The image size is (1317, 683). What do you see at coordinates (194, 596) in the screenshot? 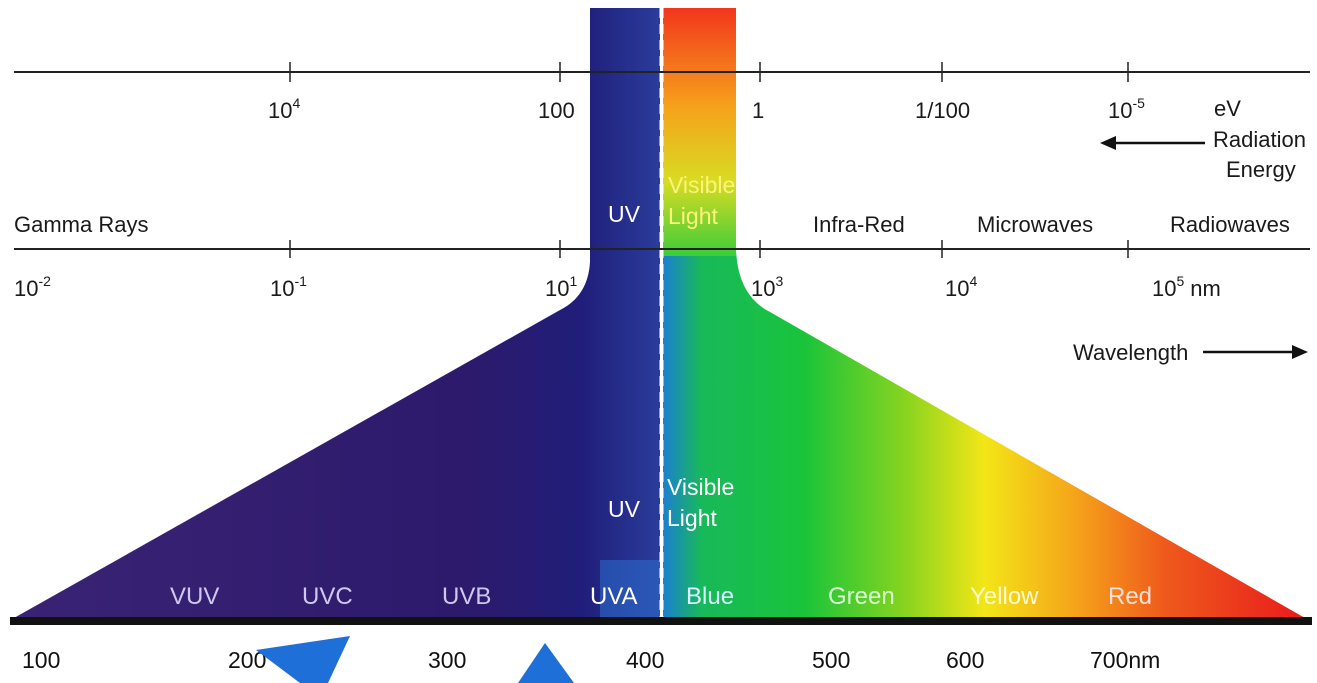
I see `band-vuv: VUV` at bounding box center [194, 596].